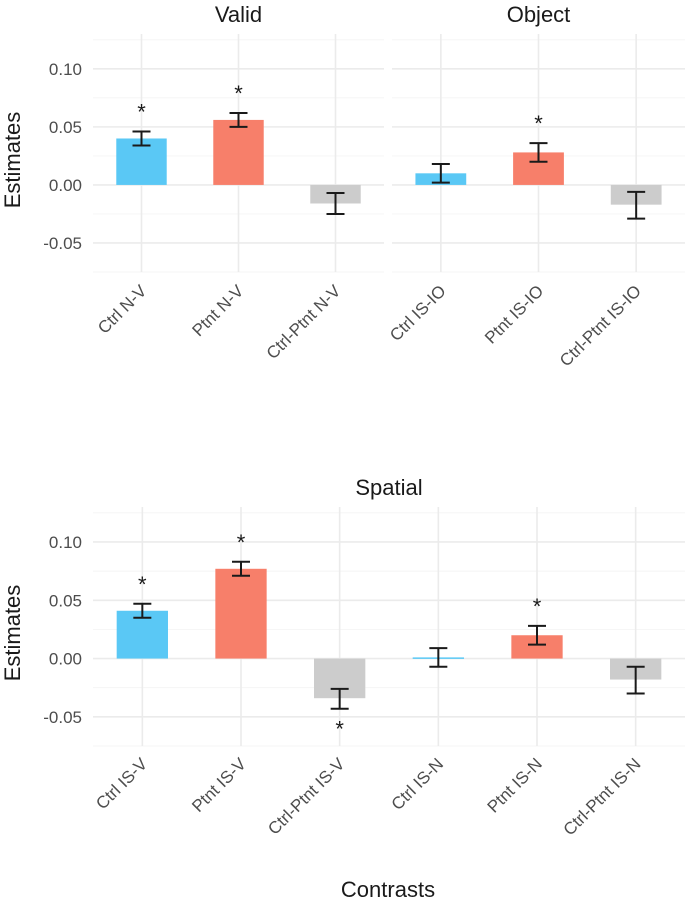 The width and height of the screenshot is (685, 905). What do you see at coordinates (238, 14) in the screenshot?
I see `panel-title: Valid` at bounding box center [238, 14].